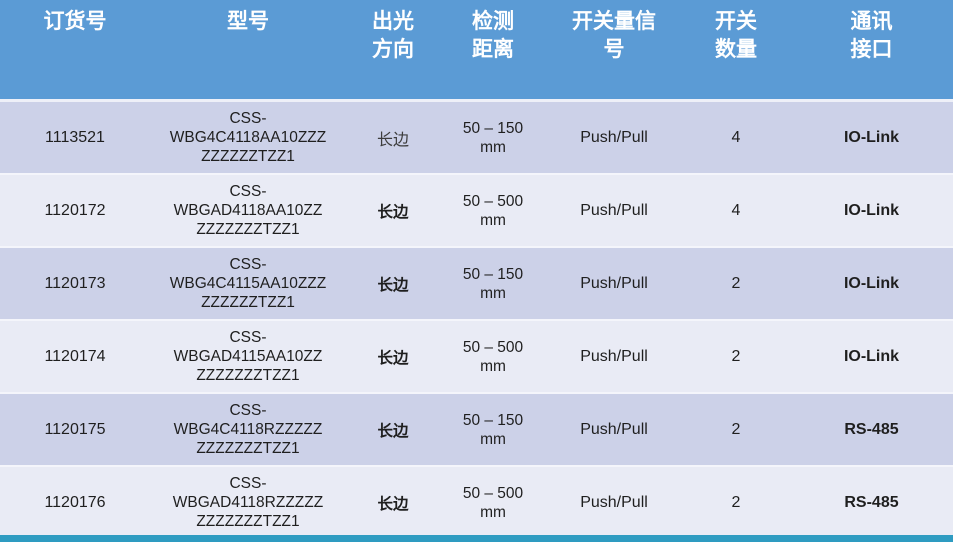 The height and width of the screenshot is (542, 953). What do you see at coordinates (393, 21) in the screenshot?
I see `header-light-direction-label: 出光` at bounding box center [393, 21].